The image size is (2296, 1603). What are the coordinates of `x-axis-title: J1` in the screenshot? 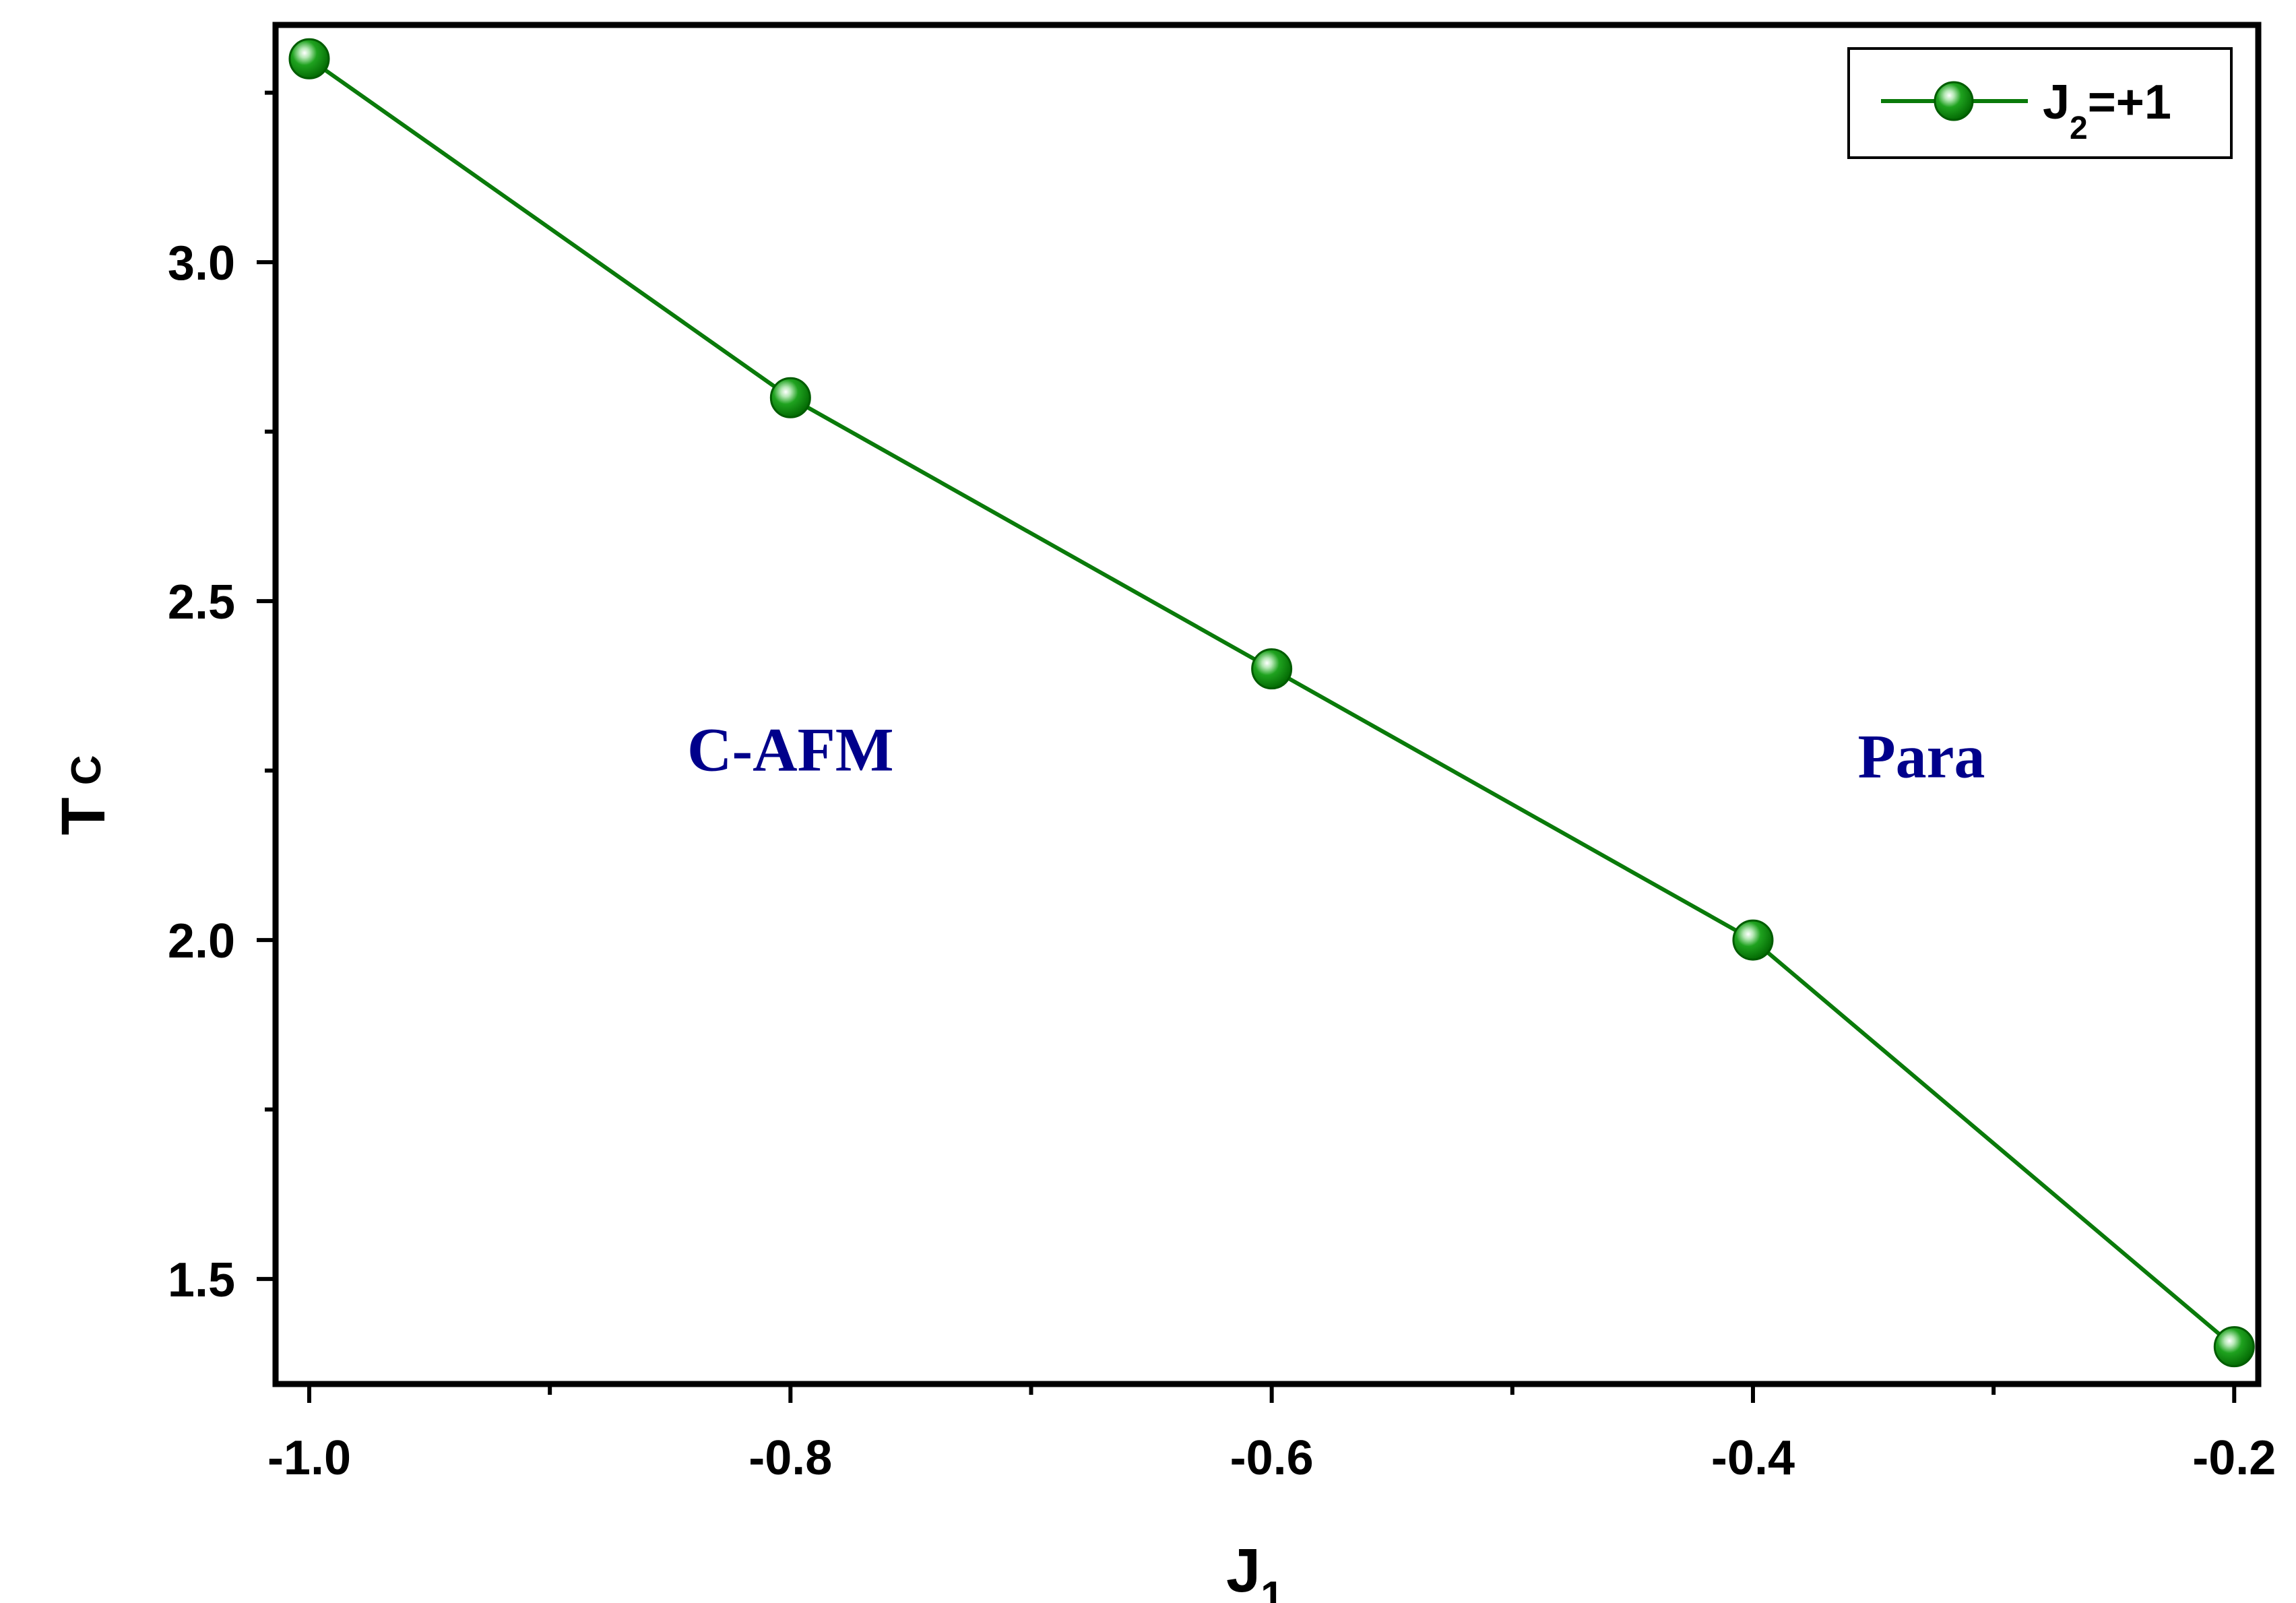 It's located at (1255, 1569).